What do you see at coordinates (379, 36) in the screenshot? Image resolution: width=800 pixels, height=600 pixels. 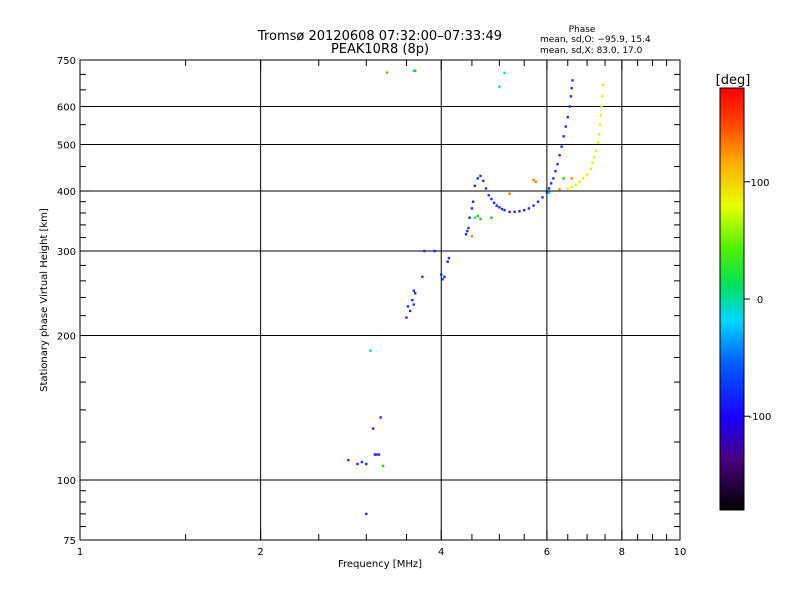 I see `chart-title: Tromsø 20120608 07:32:00–07:33:49` at bounding box center [379, 36].